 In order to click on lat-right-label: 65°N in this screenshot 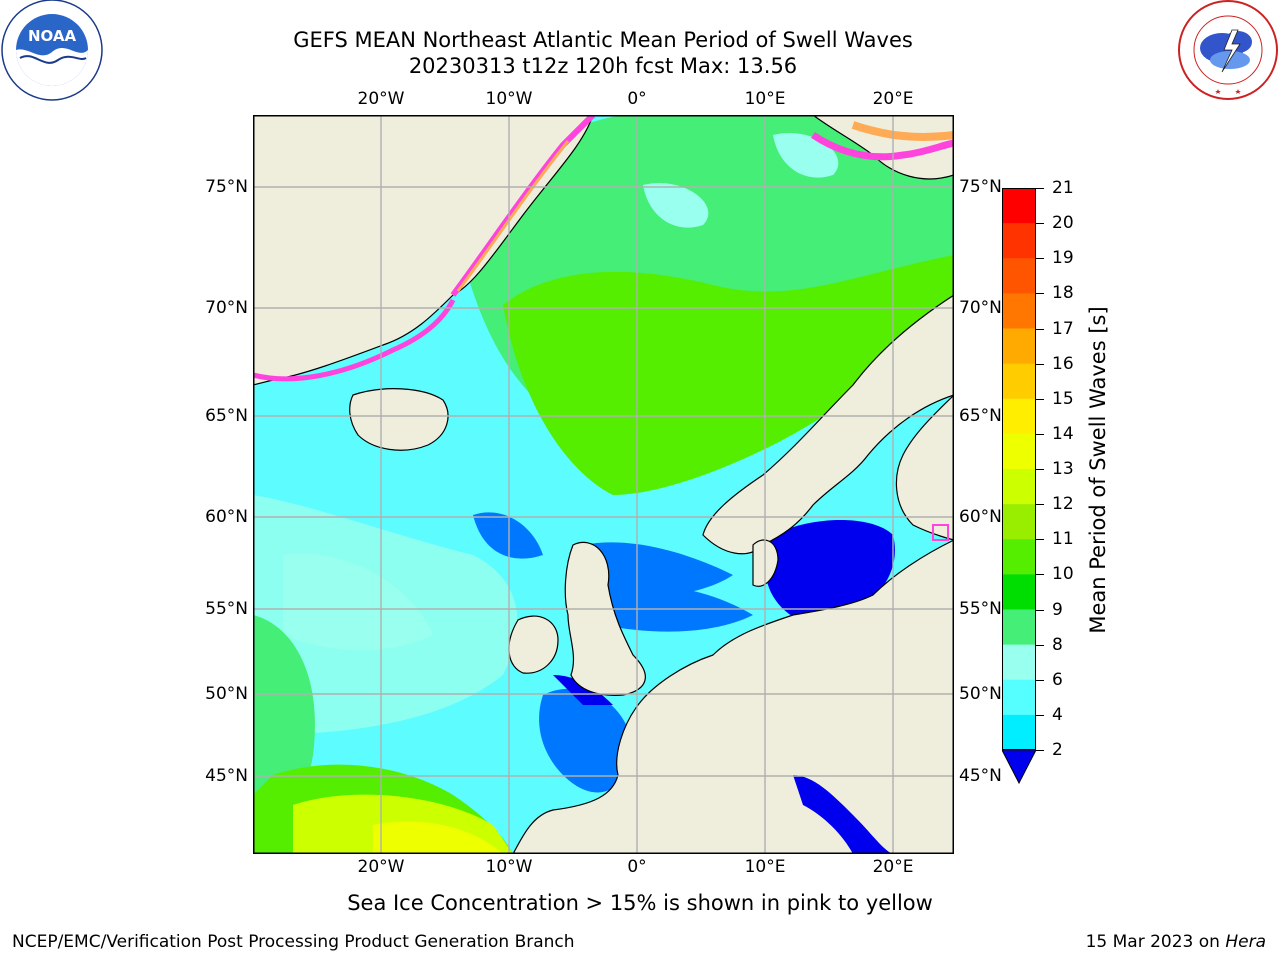, I will do `click(980, 416)`.